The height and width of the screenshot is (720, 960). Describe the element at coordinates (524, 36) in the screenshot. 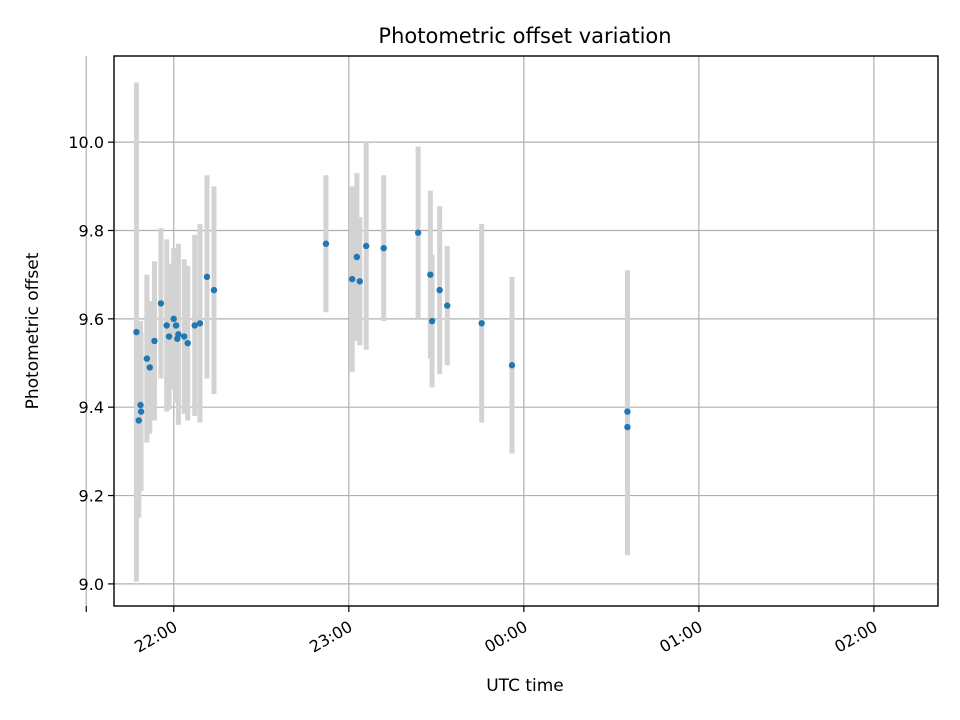

I see `chart-title: Photometric offset variation` at that location.